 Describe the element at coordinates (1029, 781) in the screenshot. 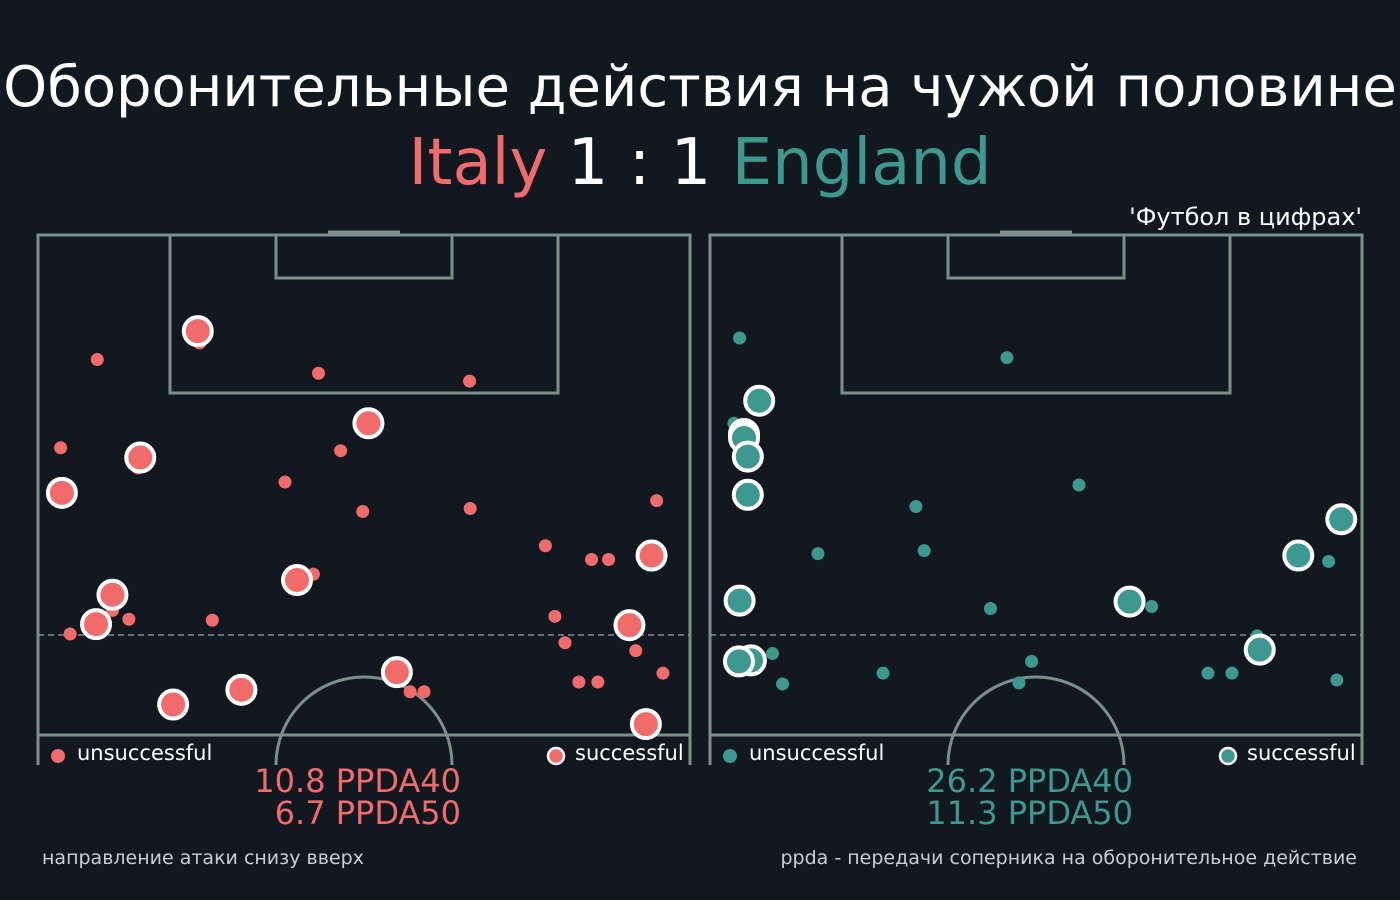

I see `ppda40-value: 26.2 PPDA40` at that location.